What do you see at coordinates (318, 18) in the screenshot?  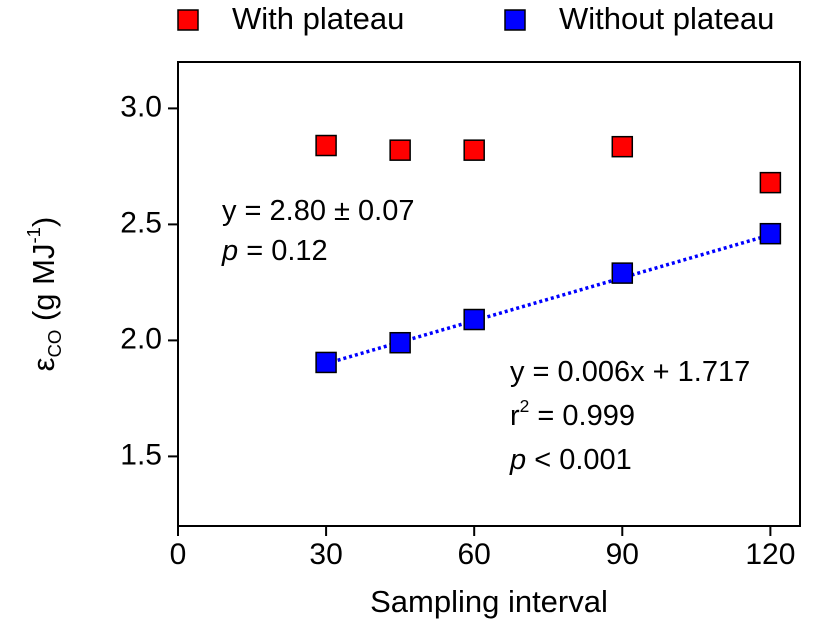 I see `legend-label: With plateau` at bounding box center [318, 18].